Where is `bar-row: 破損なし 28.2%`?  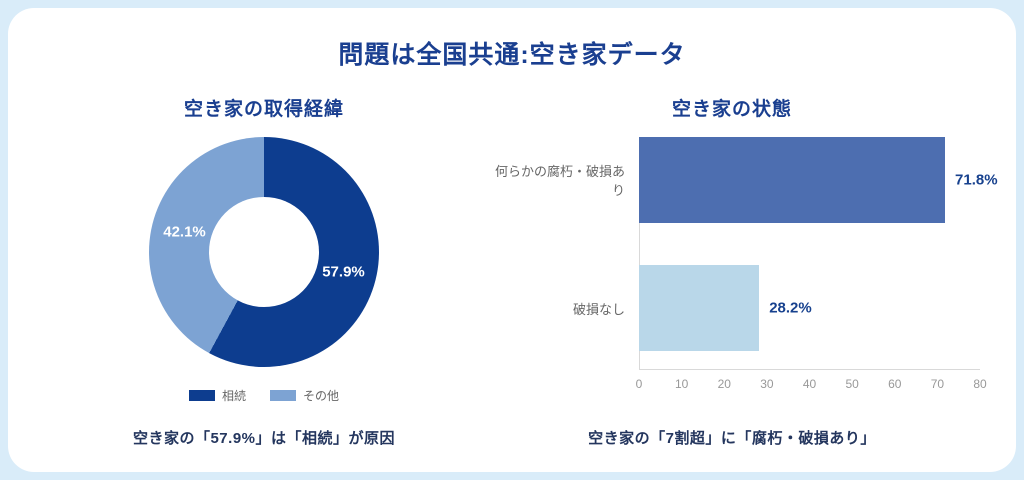
bar-row: 破損なし 28.2% is located at coordinates (732, 308).